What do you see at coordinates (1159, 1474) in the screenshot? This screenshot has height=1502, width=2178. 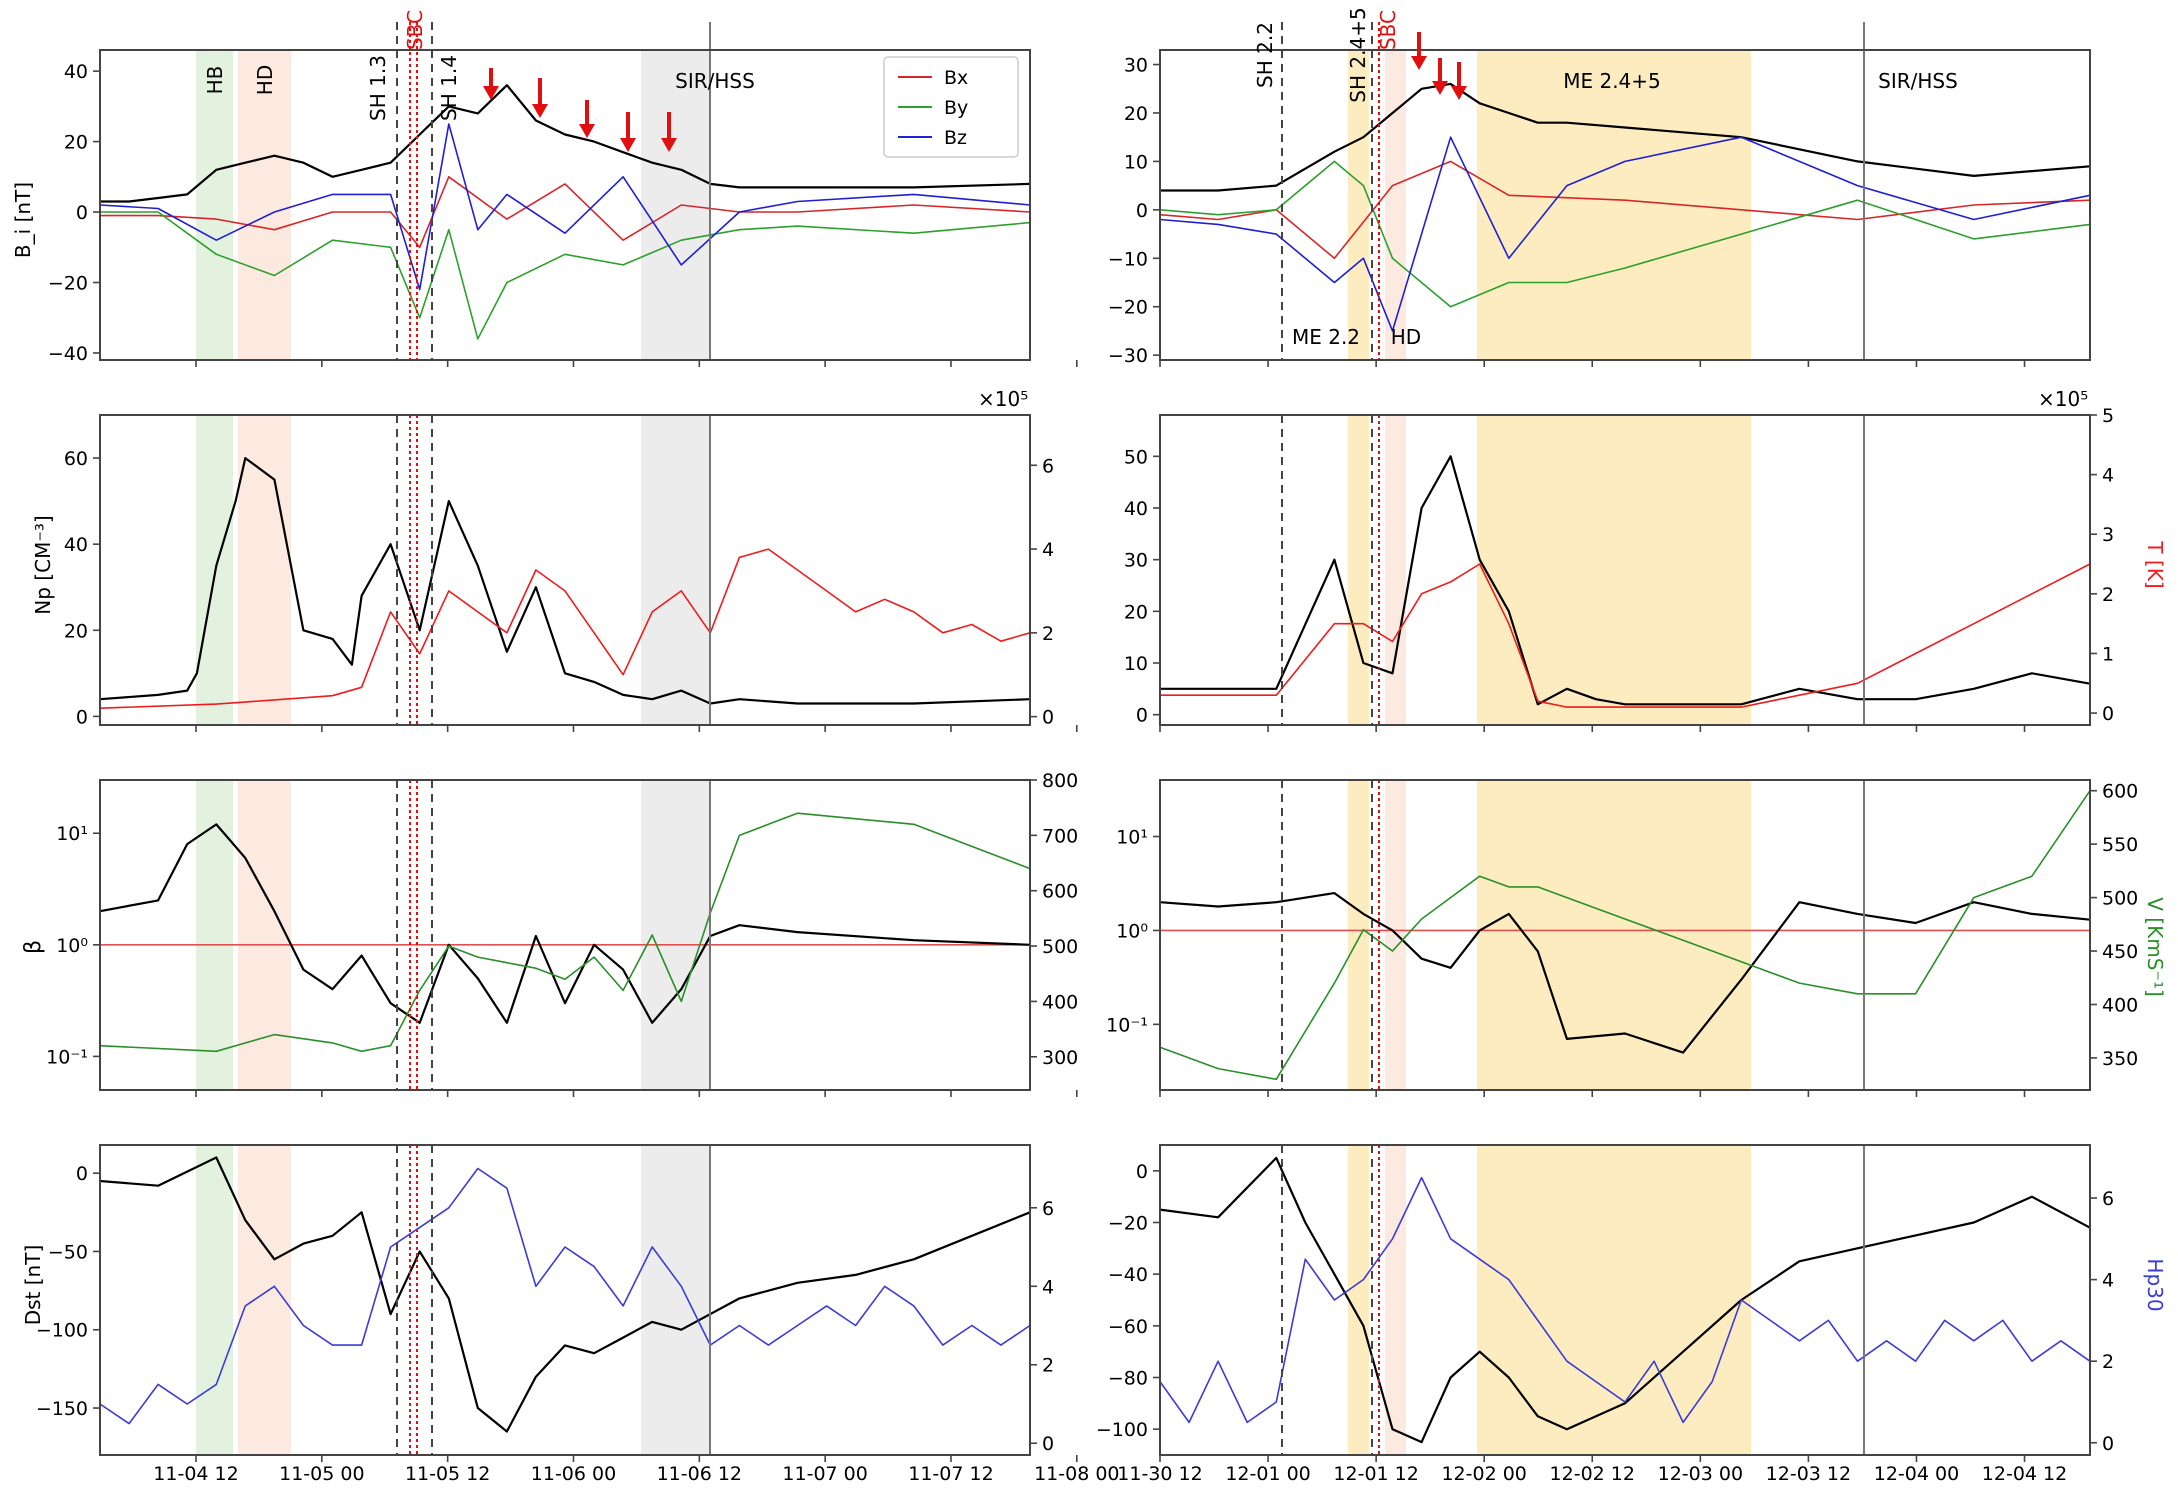 I see `xtick-label: 11-30 12` at bounding box center [1159, 1474].